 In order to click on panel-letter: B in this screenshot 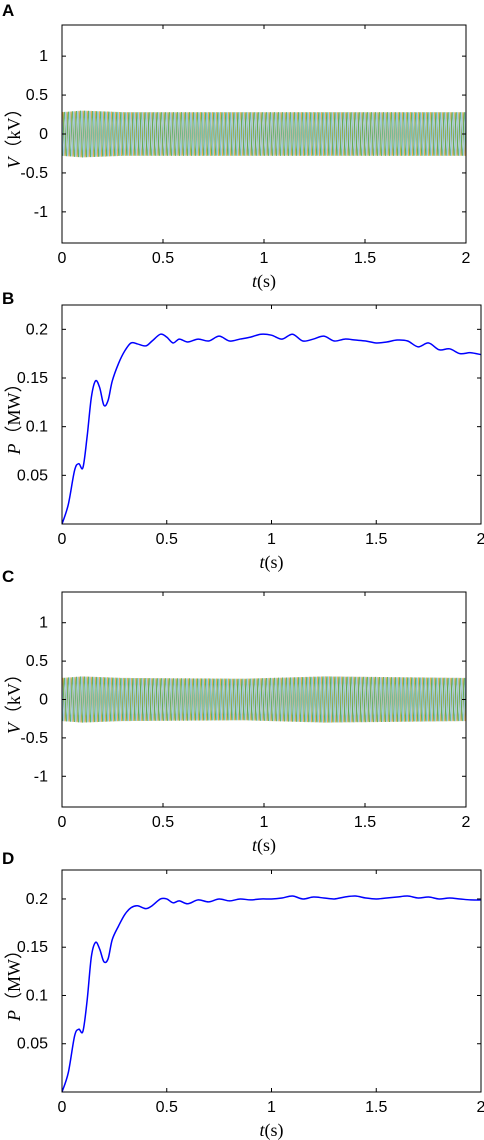, I will do `click(8, 298)`.